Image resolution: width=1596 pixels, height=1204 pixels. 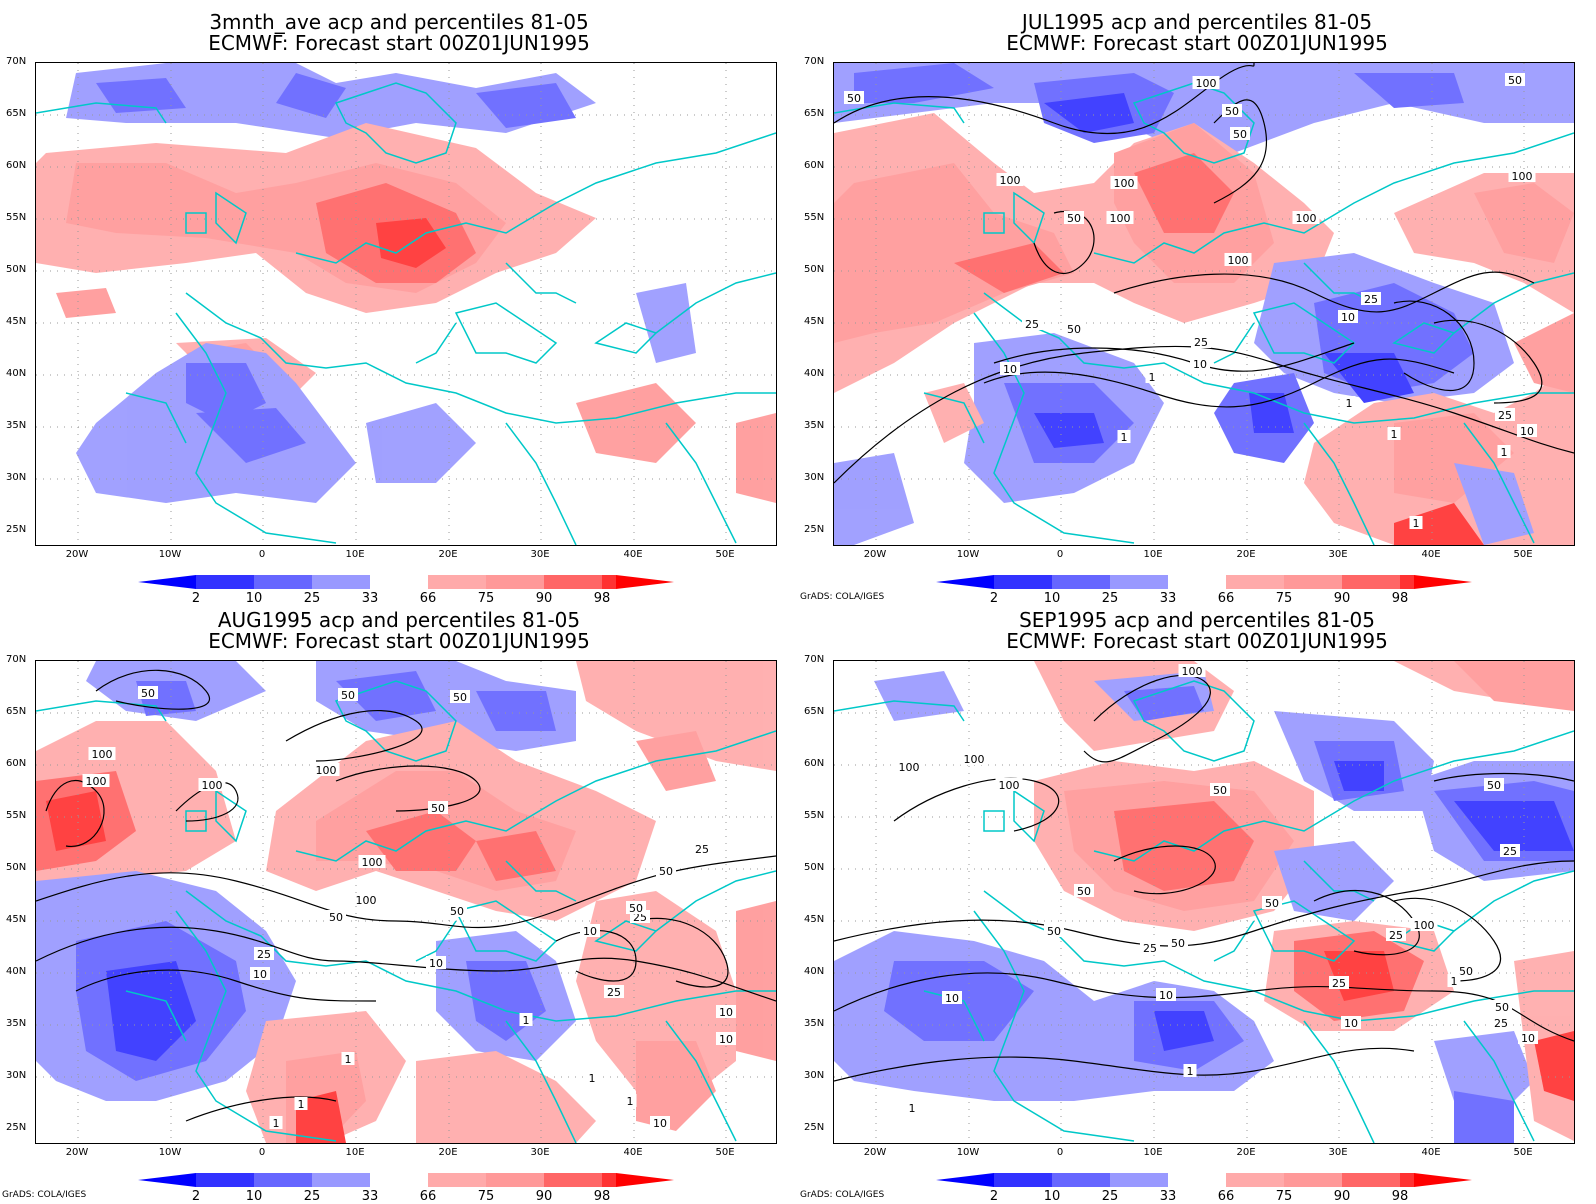 What do you see at coordinates (1060, 554) in the screenshot?
I see `lon-label: 0` at bounding box center [1060, 554].